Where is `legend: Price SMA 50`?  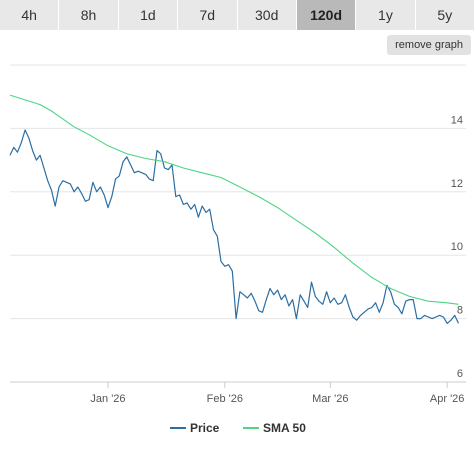
legend: Price SMA 50 is located at coordinates (238, 428).